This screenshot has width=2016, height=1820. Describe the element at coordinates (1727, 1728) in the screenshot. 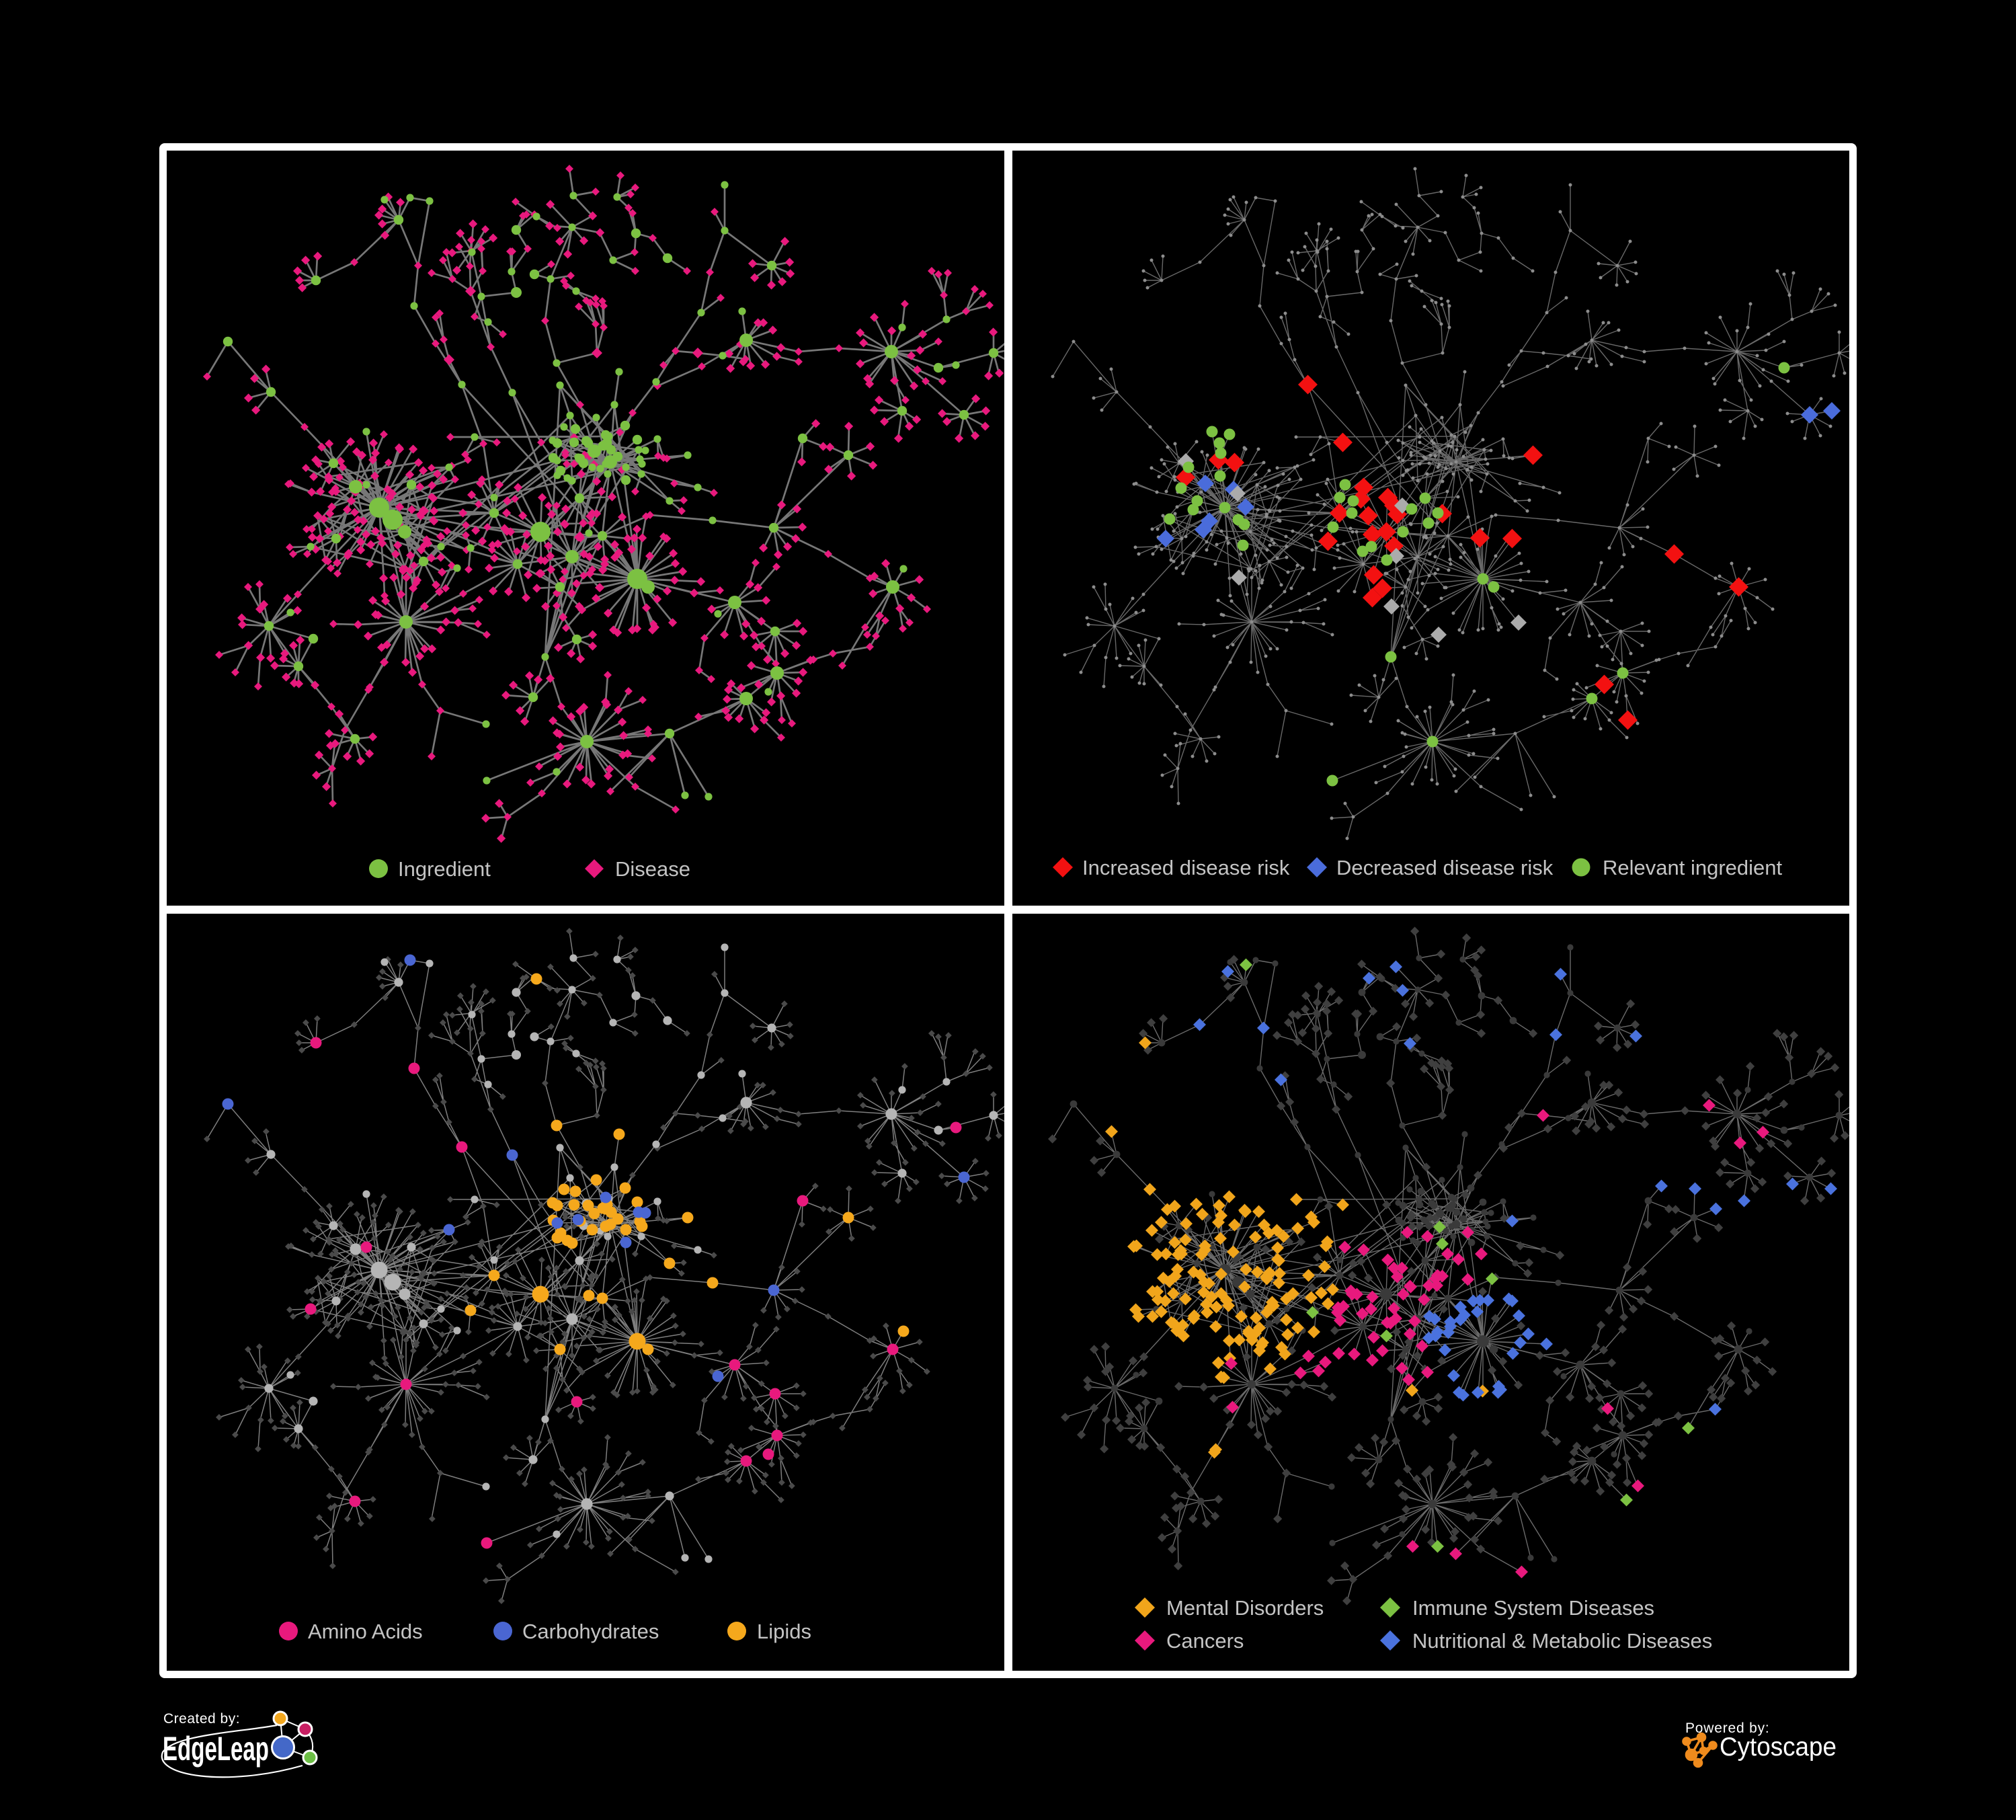

I see `svg-text: Powered by:` at that location.